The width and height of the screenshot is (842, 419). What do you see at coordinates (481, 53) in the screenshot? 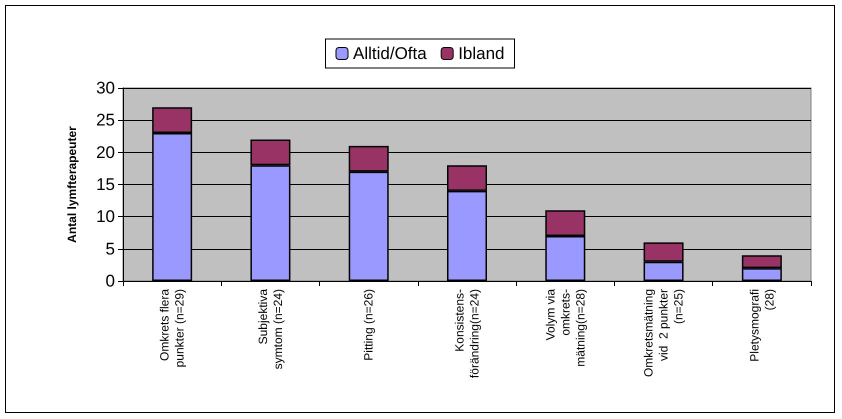
I see `legend-label: Ibland` at bounding box center [481, 53].